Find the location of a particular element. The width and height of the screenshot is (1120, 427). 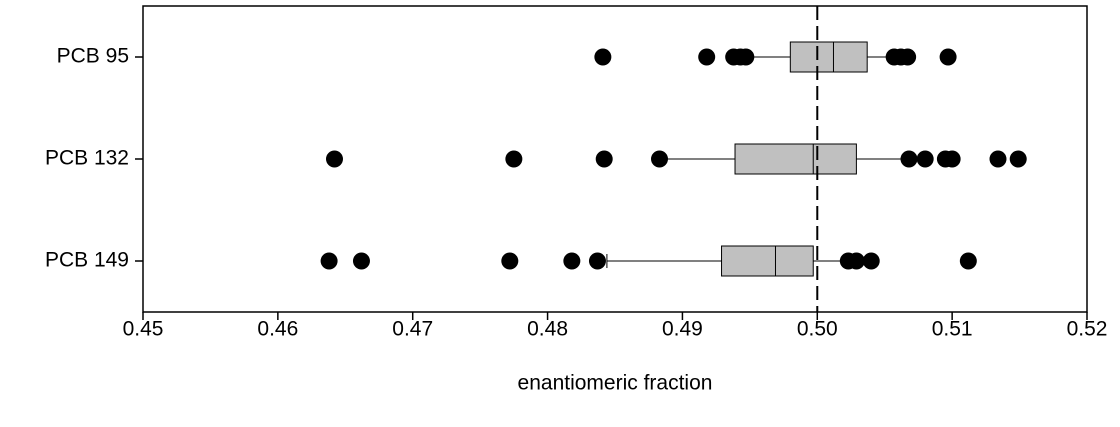

x-tick-label: 0.51 is located at coordinates (952, 329).